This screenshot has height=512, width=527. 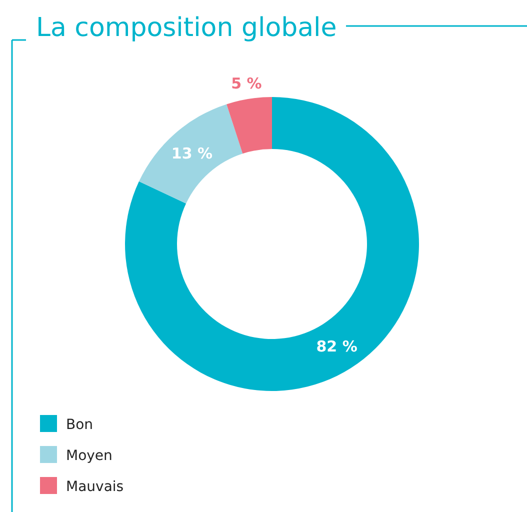 What do you see at coordinates (246, 83) in the screenshot?
I see `data-label: 5 %` at bounding box center [246, 83].